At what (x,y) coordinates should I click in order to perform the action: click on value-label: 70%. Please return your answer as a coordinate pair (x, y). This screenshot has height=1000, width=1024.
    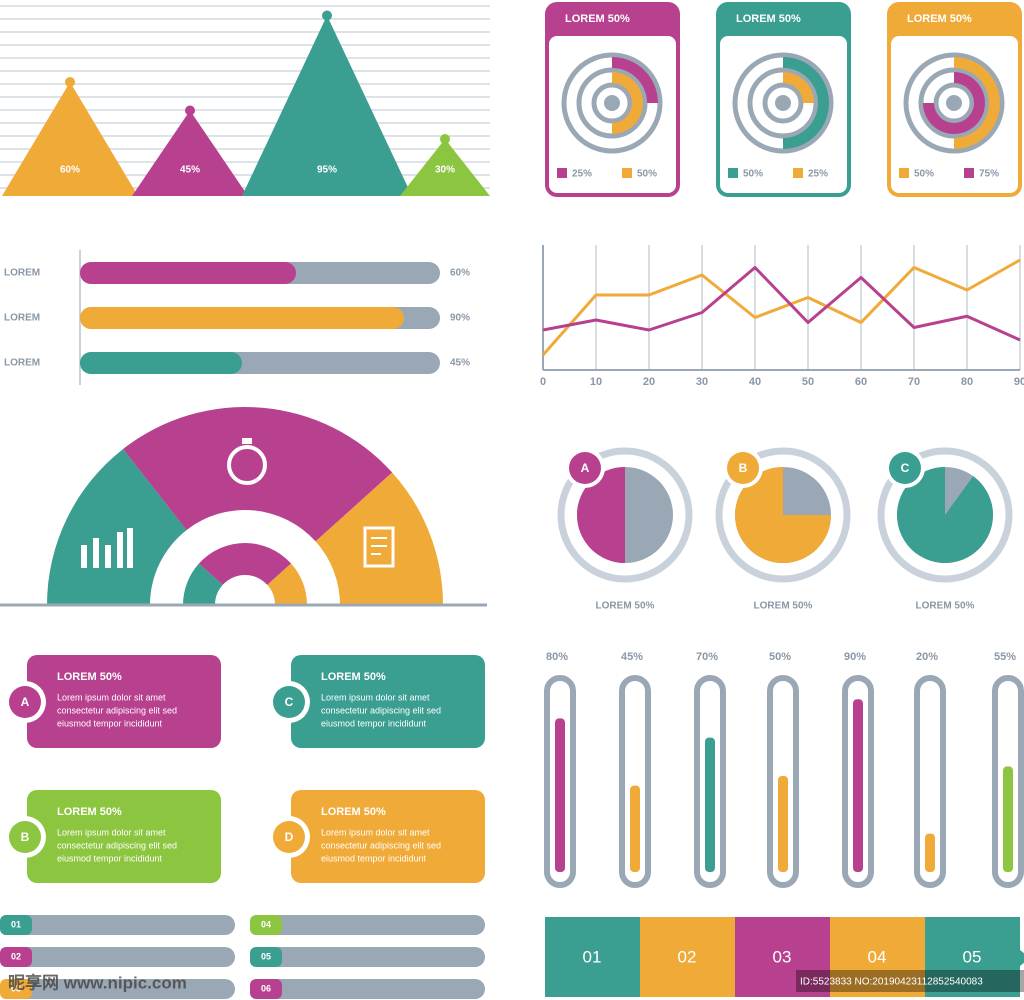
    Looking at the image, I should click on (707, 657).